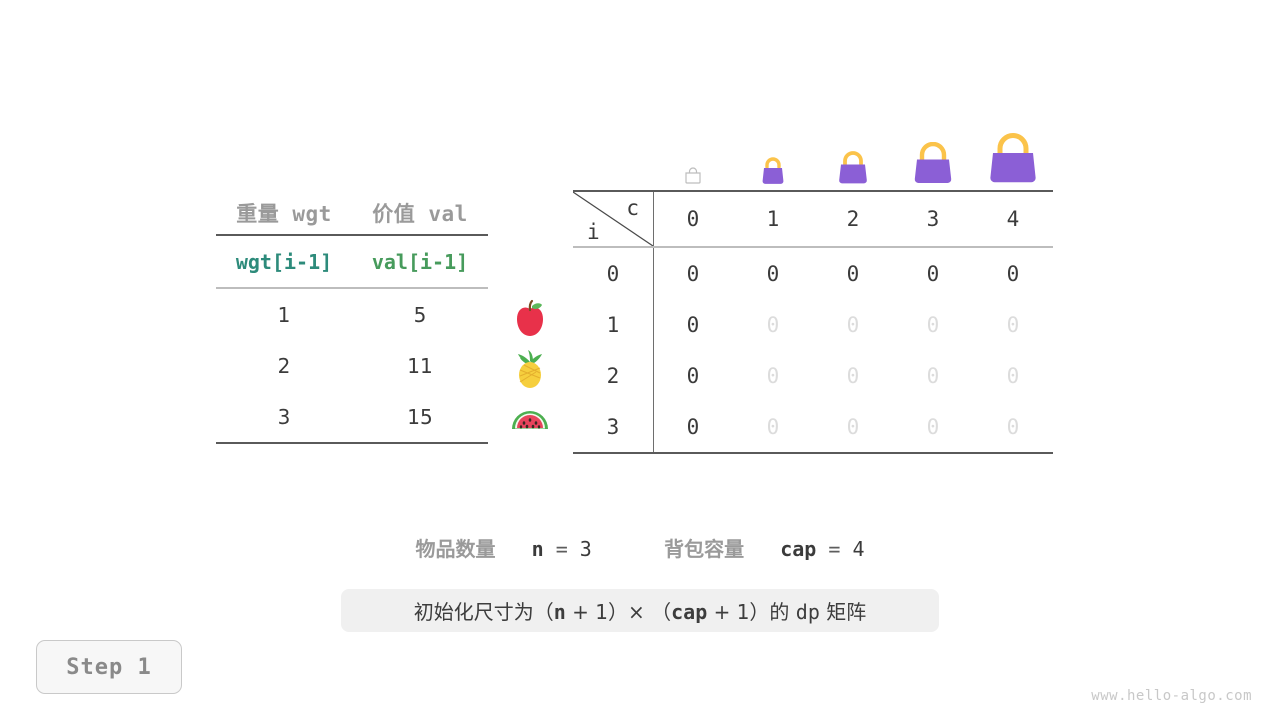 This screenshot has height=720, width=1280. I want to click on diagonal-line-icon, so click(613, 219).